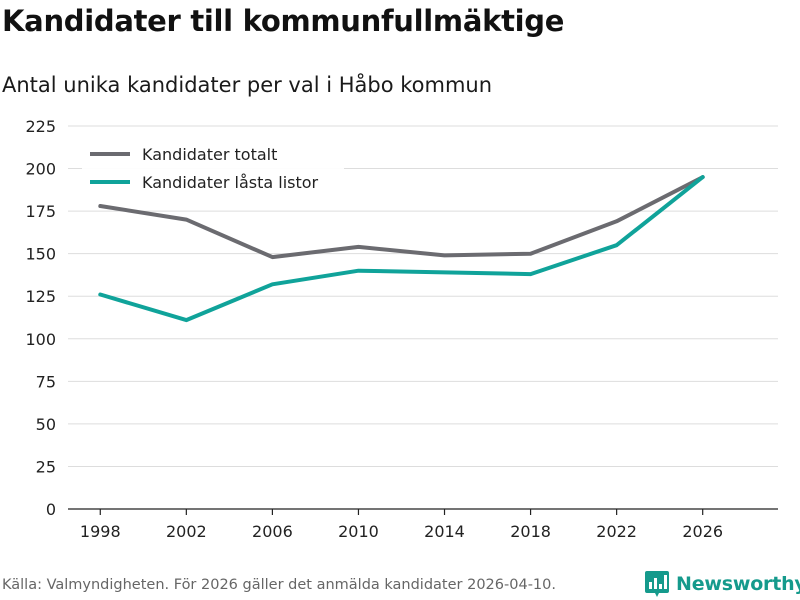 This screenshot has height=600, width=800. What do you see at coordinates (530, 531) in the screenshot?
I see `x-tick-label: 2018` at bounding box center [530, 531].